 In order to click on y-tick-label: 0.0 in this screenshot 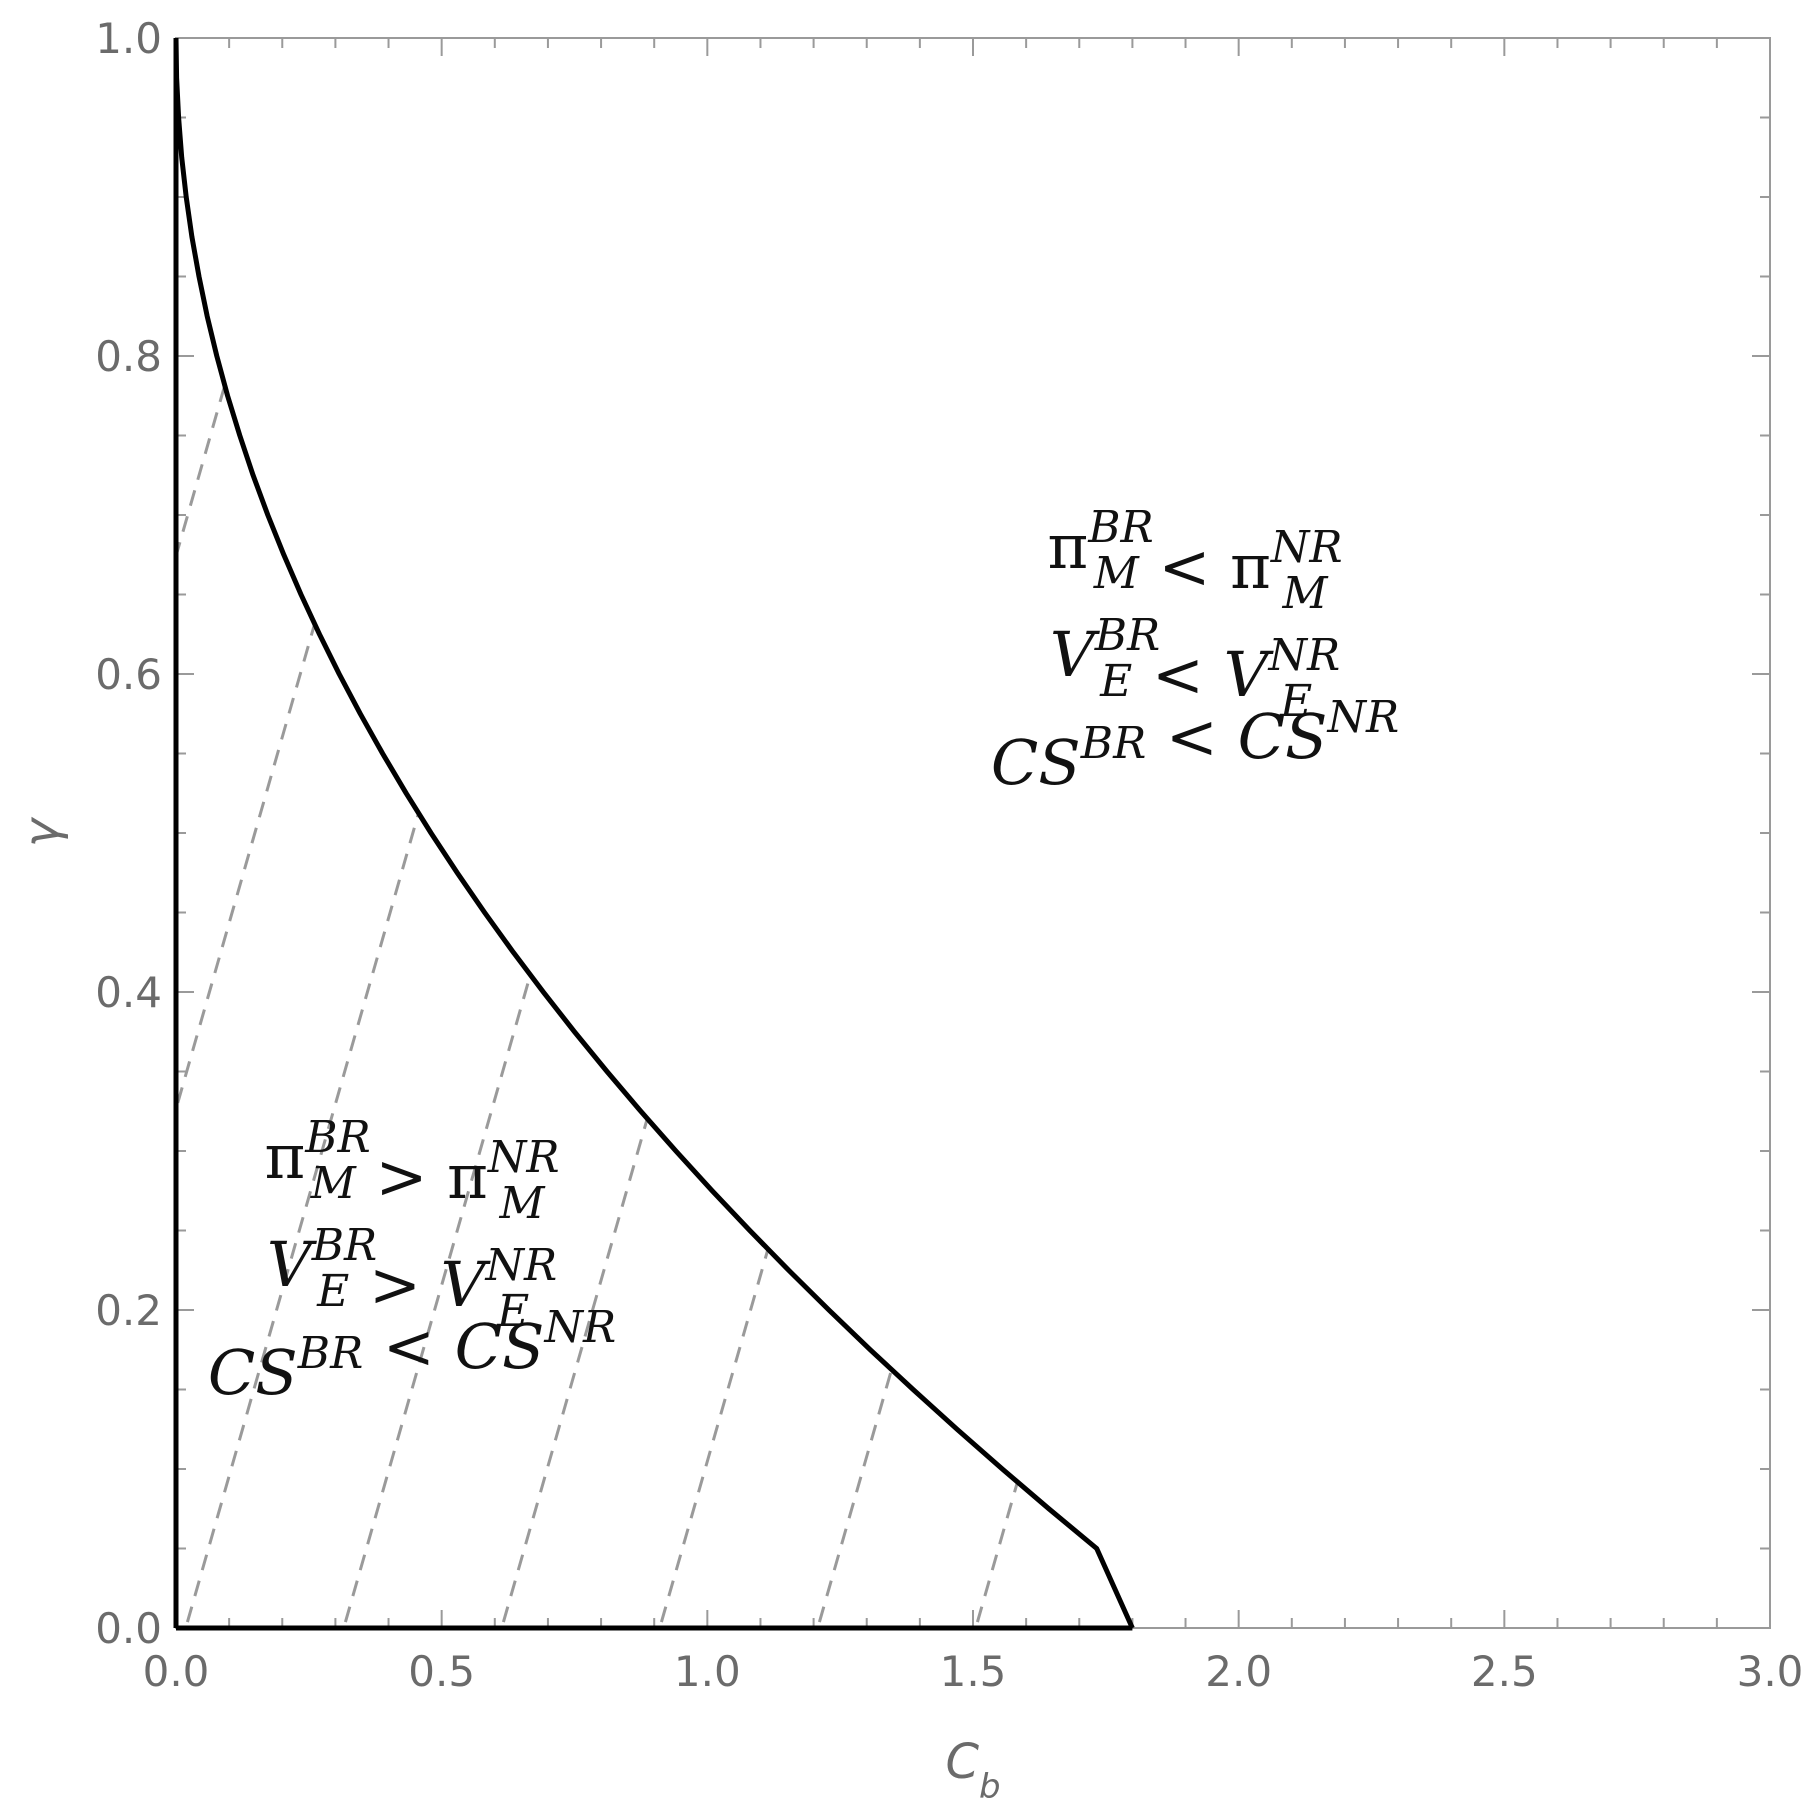, I will do `click(128, 1628)`.